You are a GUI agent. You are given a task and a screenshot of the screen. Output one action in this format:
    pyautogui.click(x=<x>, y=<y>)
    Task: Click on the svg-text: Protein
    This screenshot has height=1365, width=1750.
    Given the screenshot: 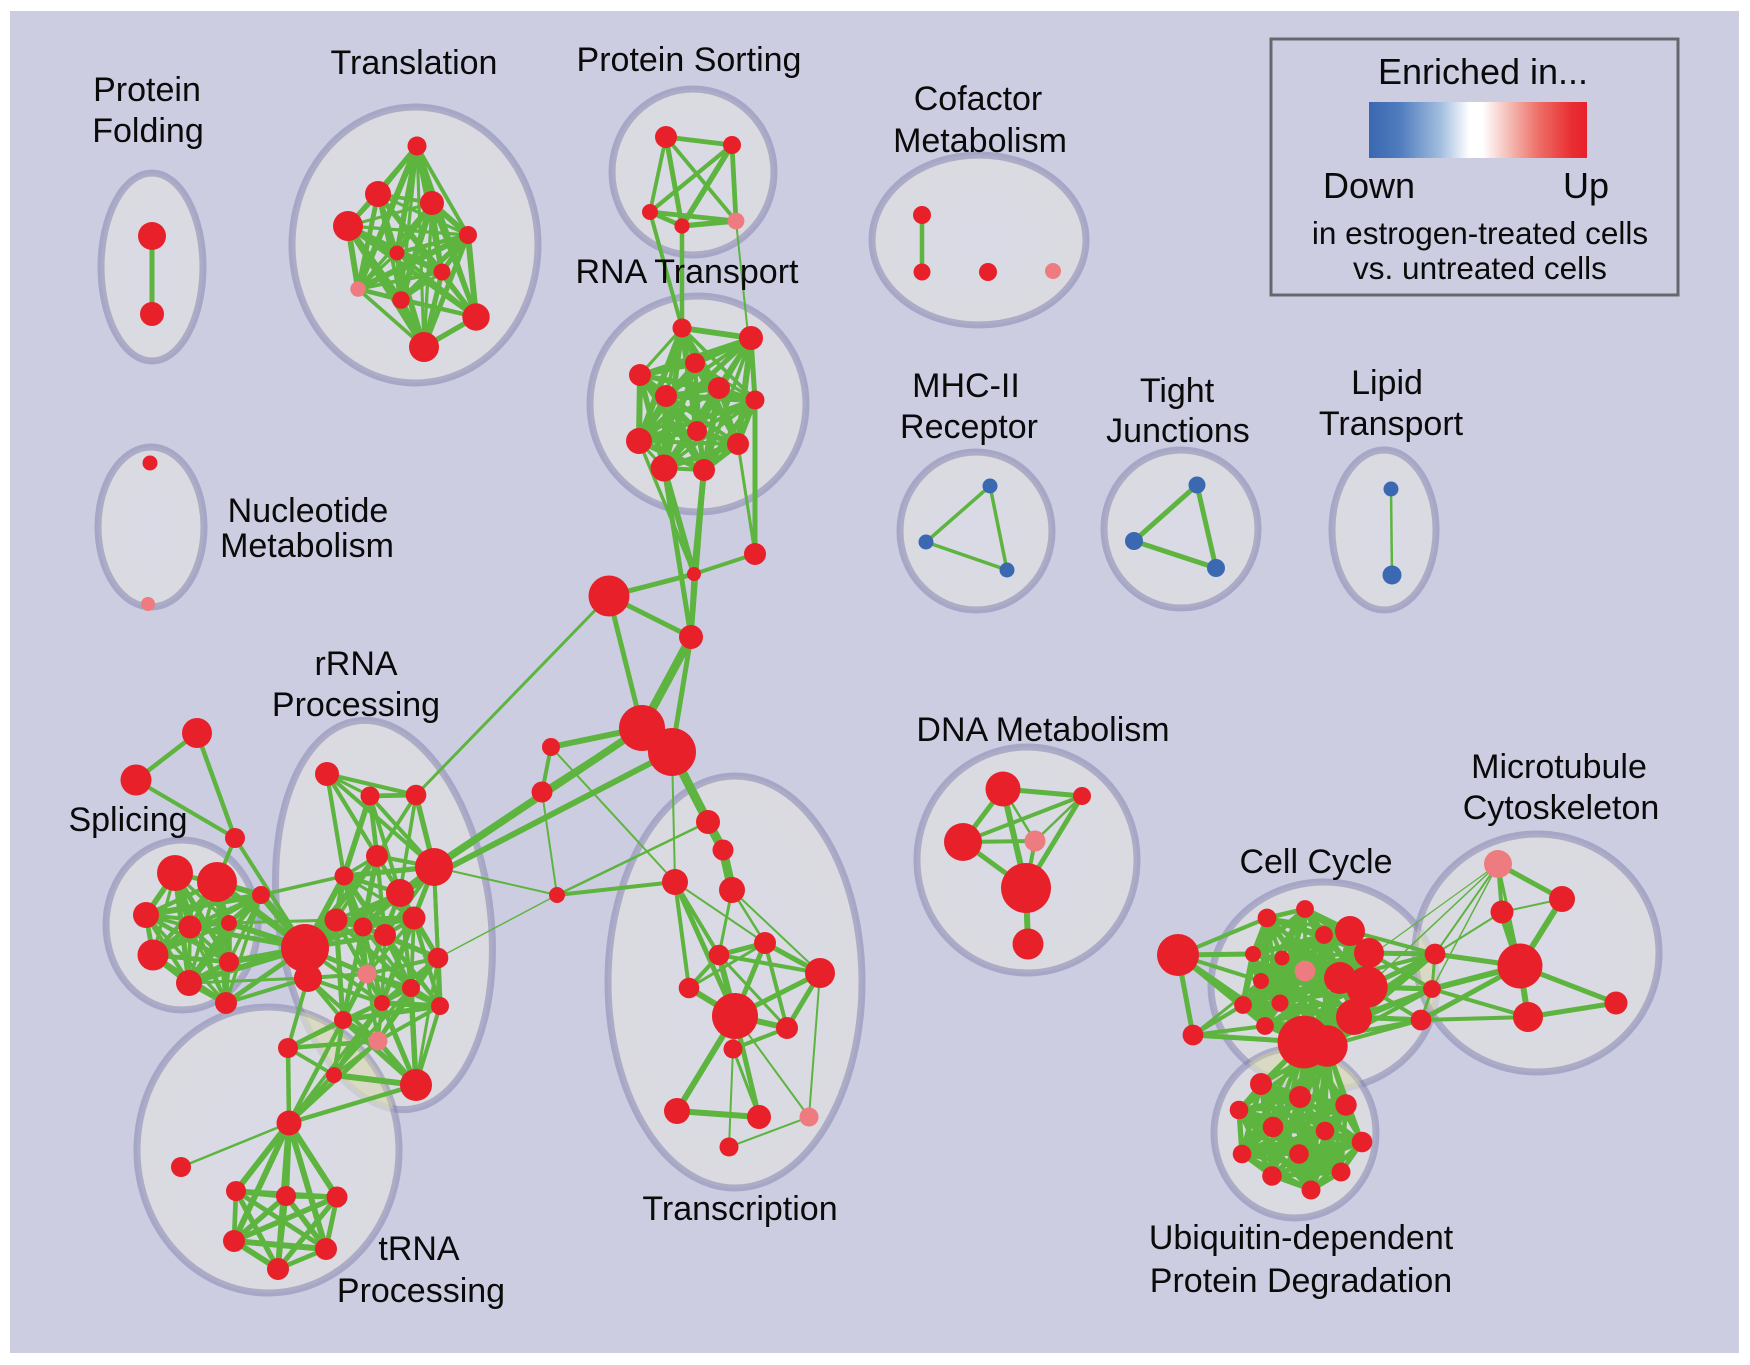 What is the action you would take?
    pyautogui.click(x=147, y=90)
    